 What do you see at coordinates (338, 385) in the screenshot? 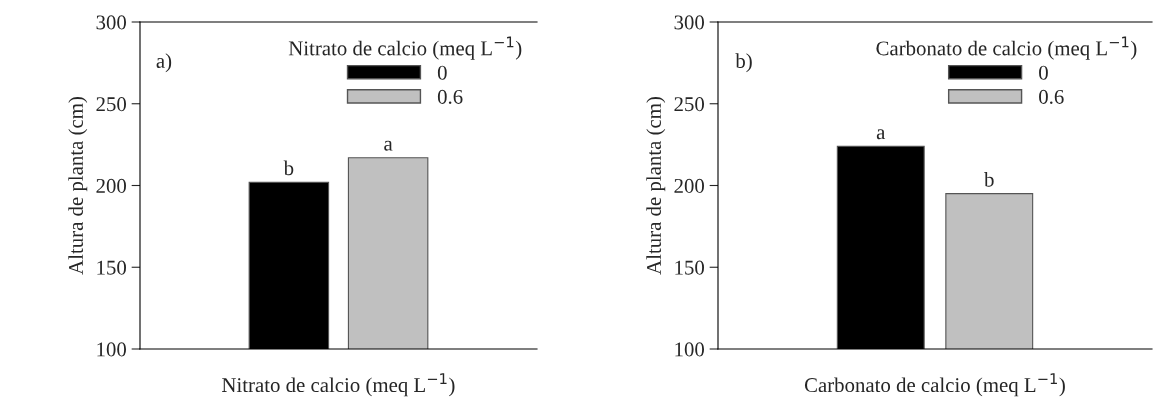
I see `x-axis-title: Nitrato de calcio (meq L$^{−1}$)` at bounding box center [338, 385].